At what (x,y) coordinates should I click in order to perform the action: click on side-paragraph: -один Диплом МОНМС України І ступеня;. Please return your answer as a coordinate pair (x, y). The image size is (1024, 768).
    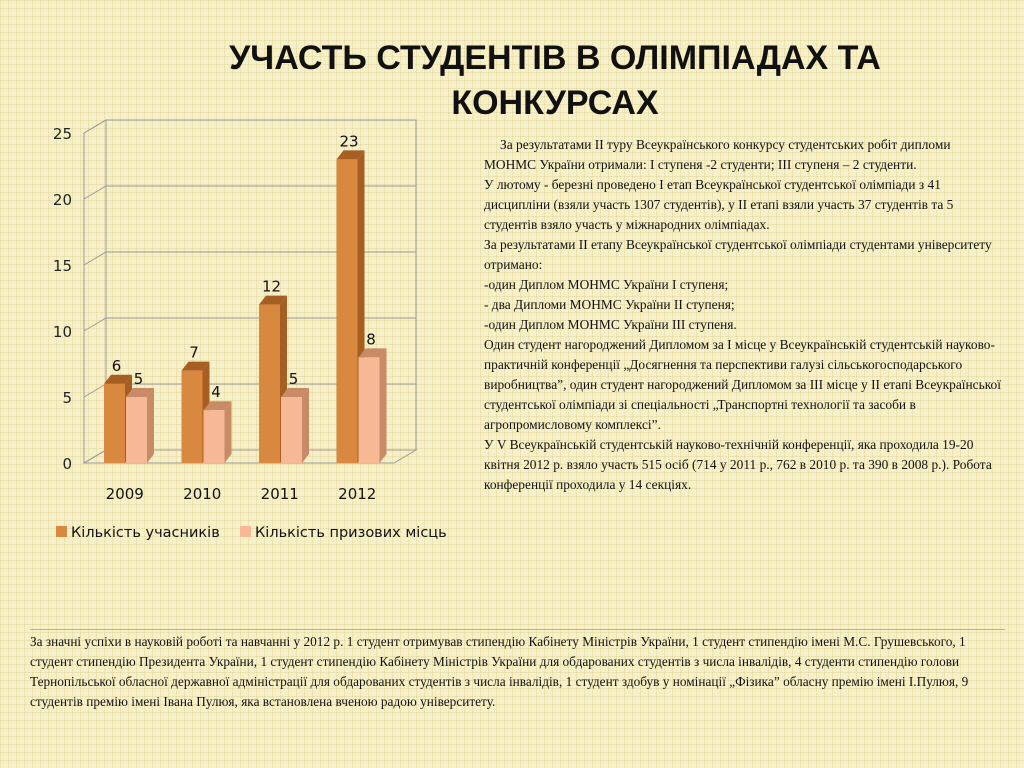
    Looking at the image, I should click on (606, 284).